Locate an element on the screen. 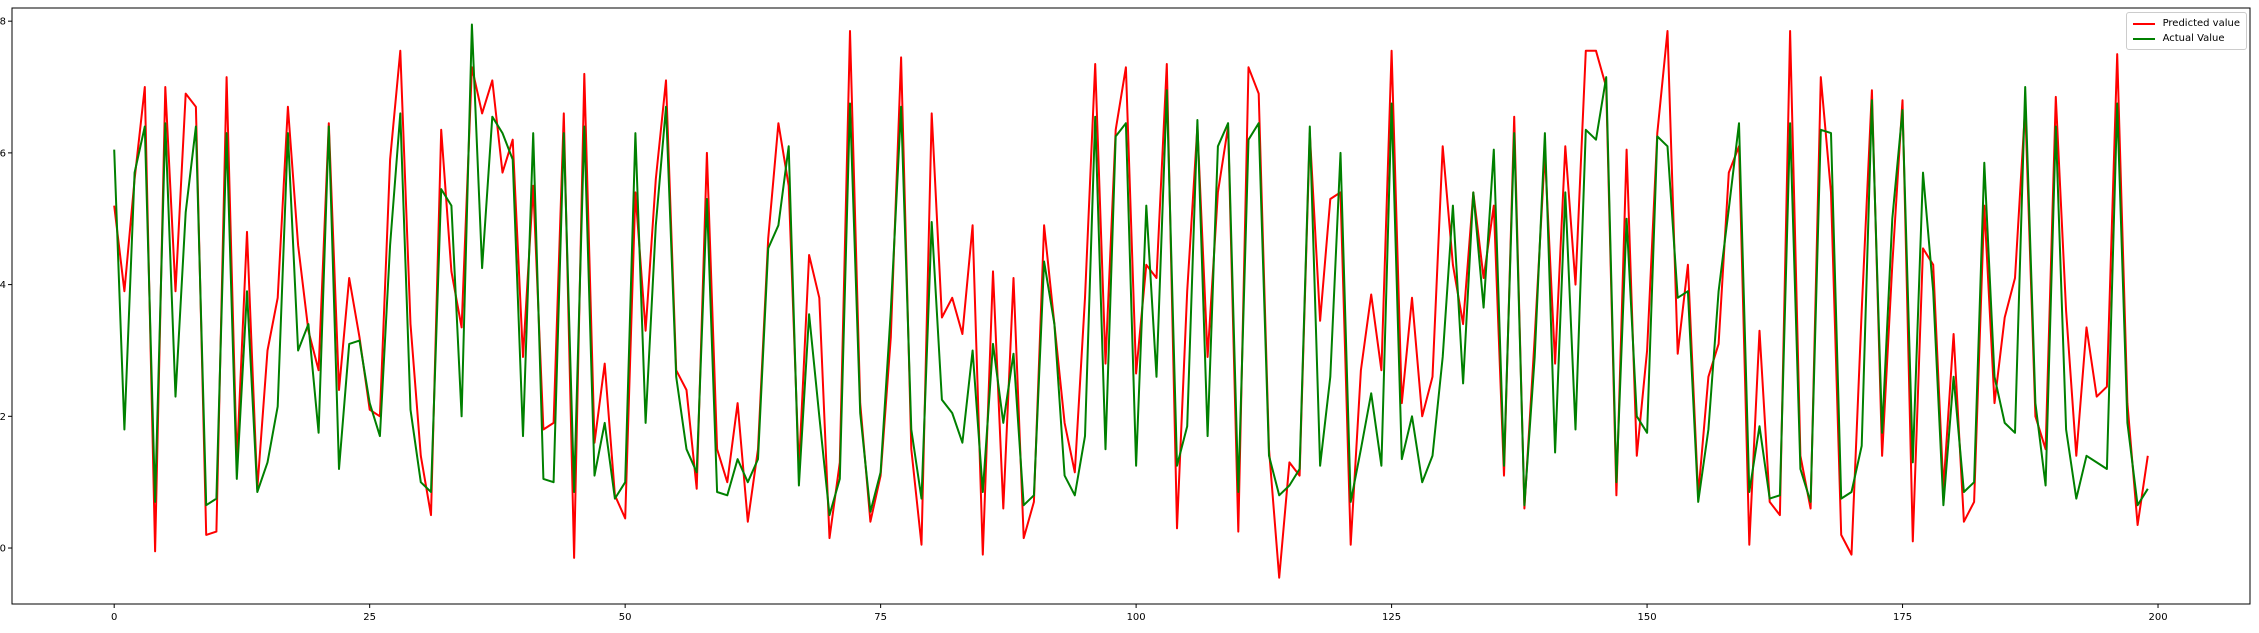 This screenshot has width=2259, height=633. x-tick-label: 200 is located at coordinates (2157, 617).